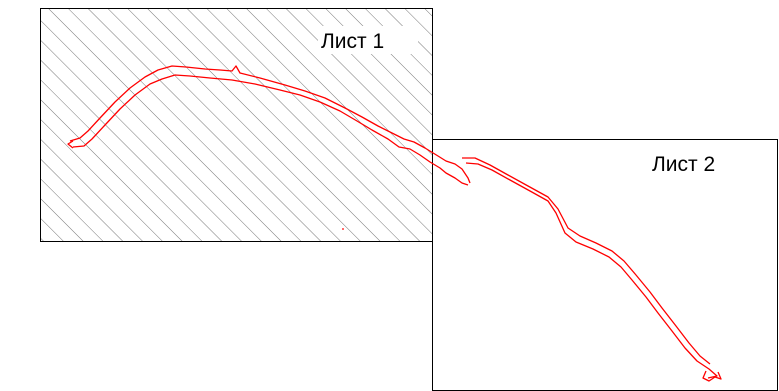 The width and height of the screenshot is (779, 391). I want to click on sheet-1-label: Лист 1, so click(352, 41).